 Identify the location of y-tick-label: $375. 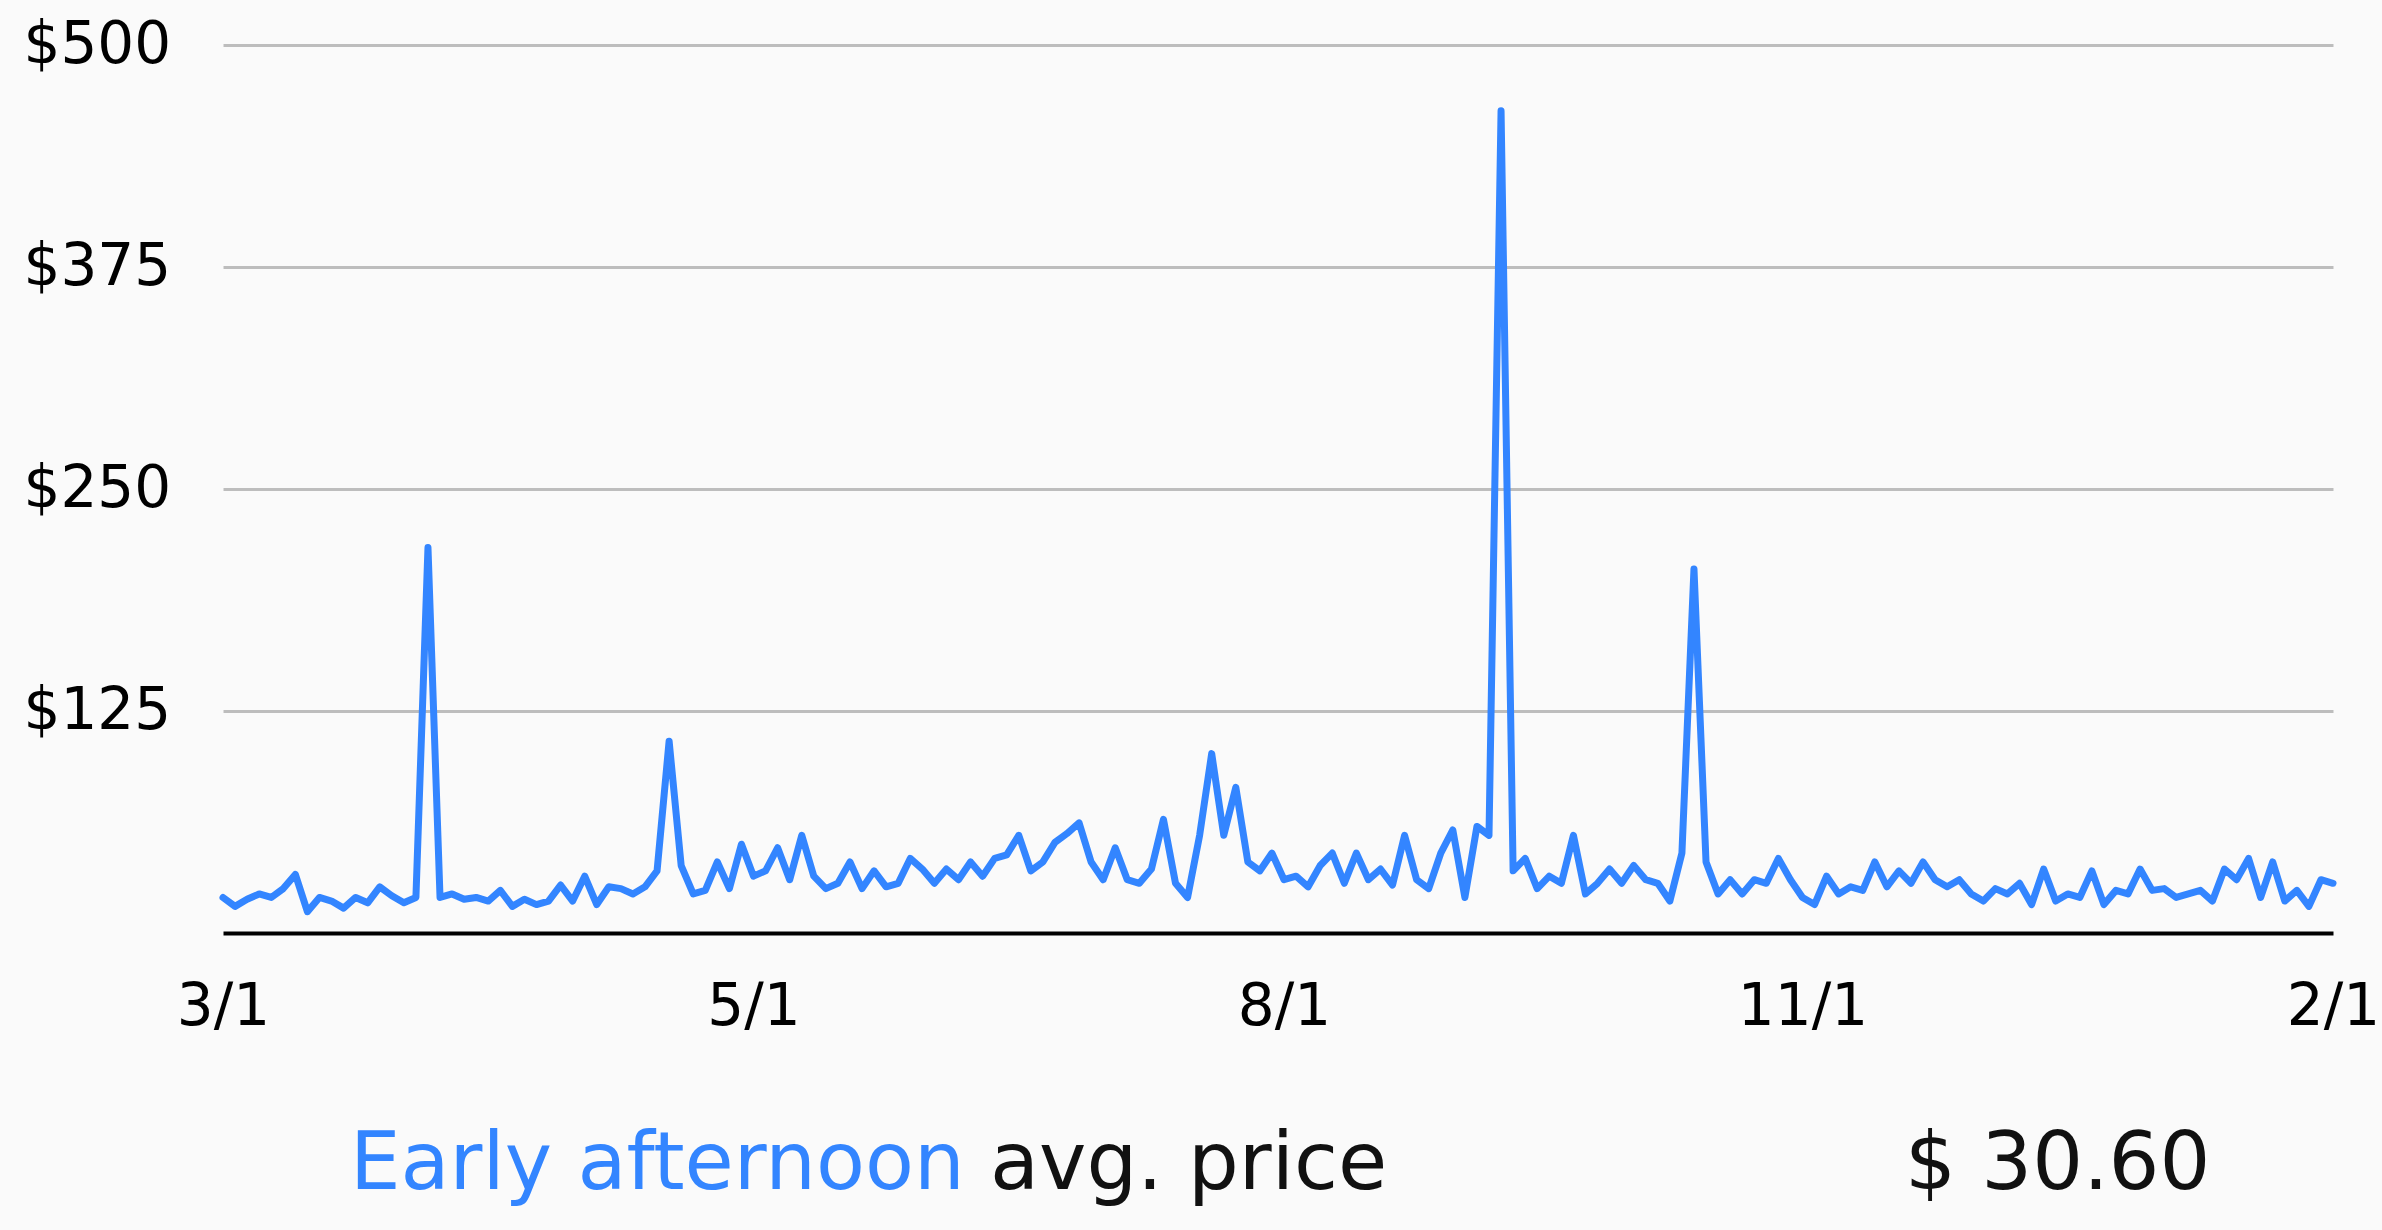
(97, 264).